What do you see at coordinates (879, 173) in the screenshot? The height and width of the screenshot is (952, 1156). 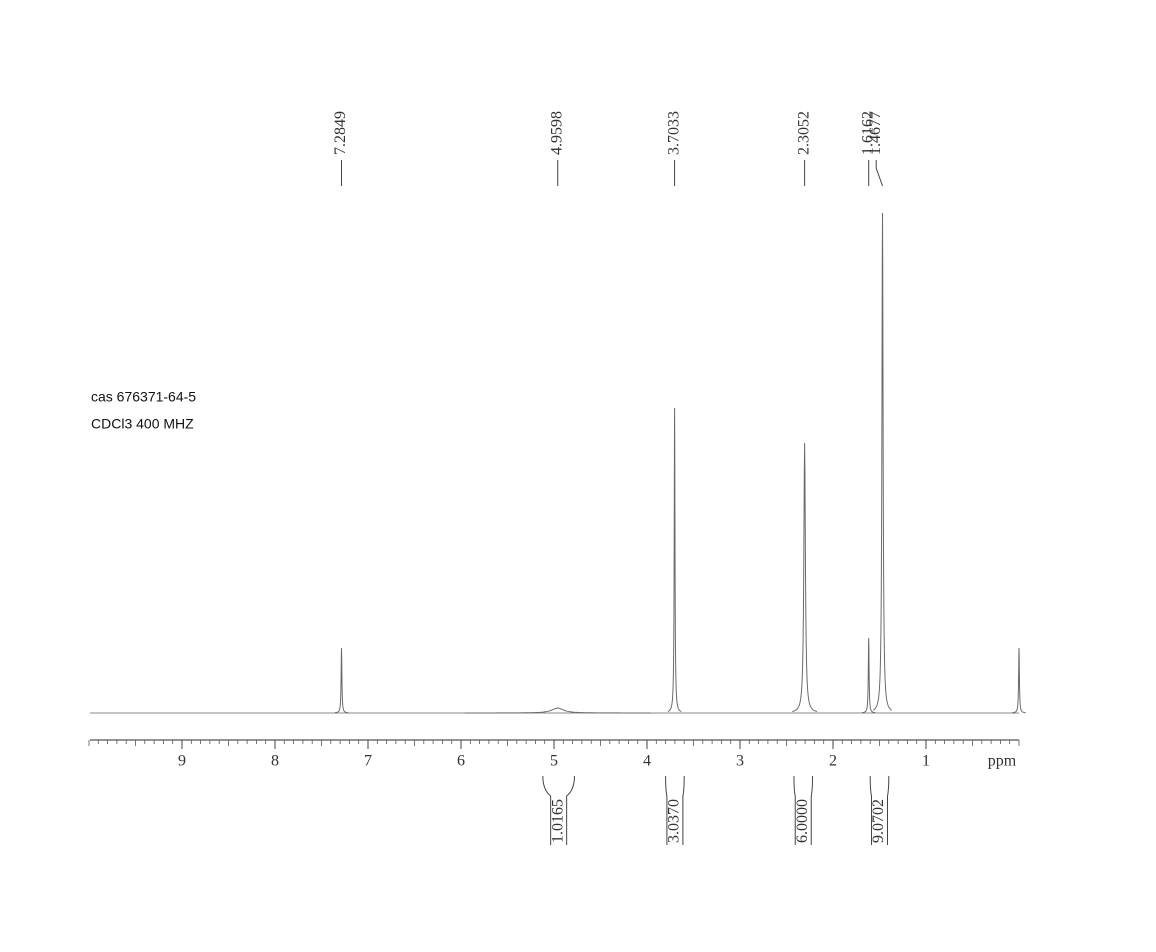 I see `peak-label-leader` at bounding box center [879, 173].